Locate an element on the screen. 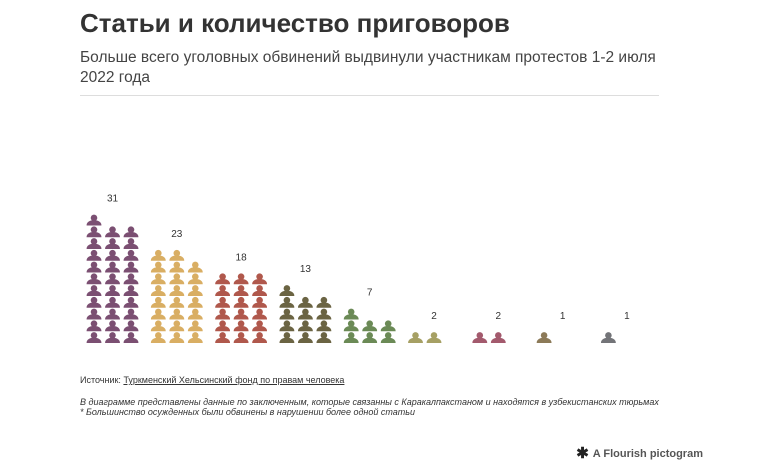 This screenshot has height=469, width=781. value-label: 18 is located at coordinates (242, 257).